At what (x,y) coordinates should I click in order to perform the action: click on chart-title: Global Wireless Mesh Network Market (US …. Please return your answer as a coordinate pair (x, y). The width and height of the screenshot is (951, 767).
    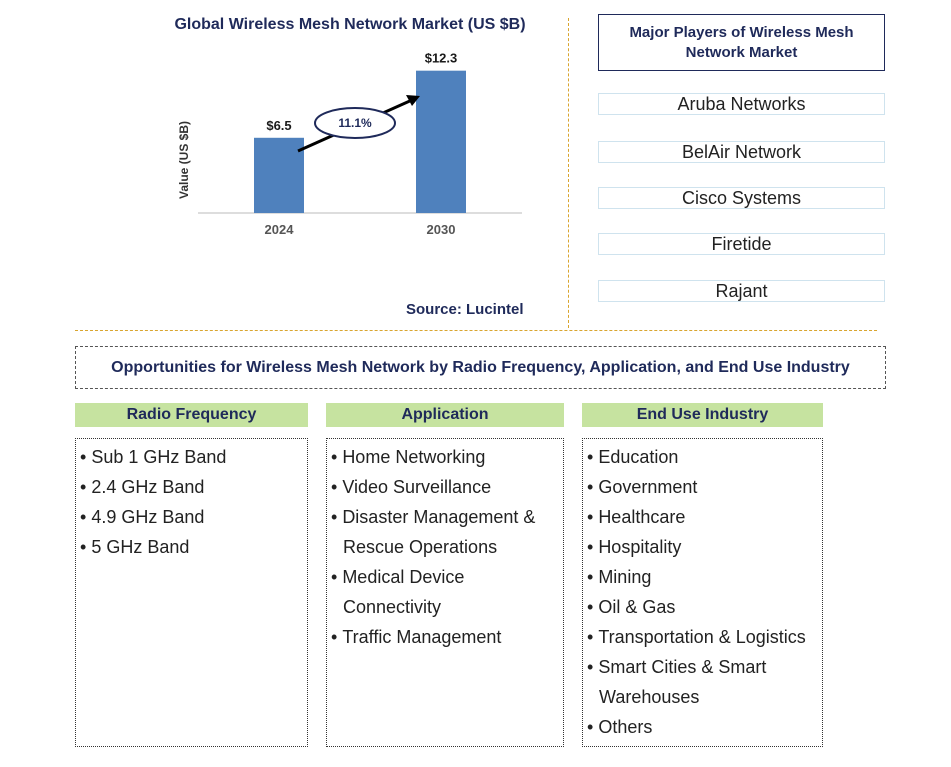
    Looking at the image, I should click on (350, 24).